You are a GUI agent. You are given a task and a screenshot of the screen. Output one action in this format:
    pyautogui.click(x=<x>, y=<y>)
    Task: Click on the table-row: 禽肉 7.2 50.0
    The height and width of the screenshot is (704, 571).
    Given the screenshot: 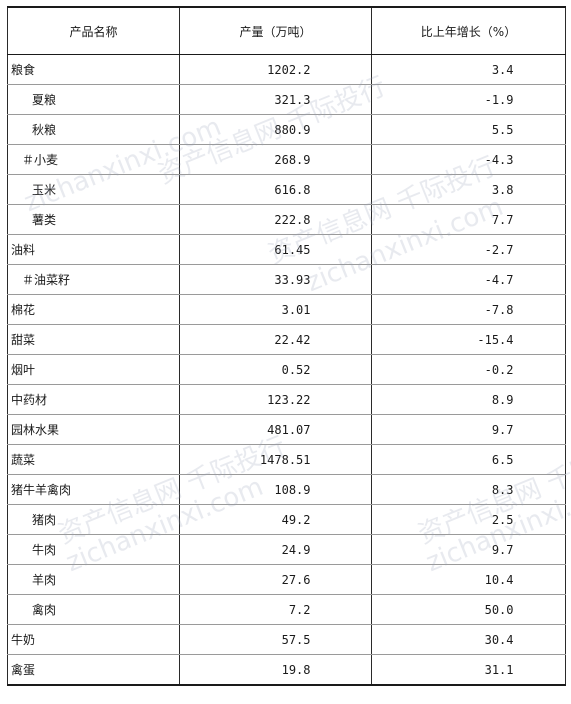 What is the action you would take?
    pyautogui.click(x=286, y=609)
    